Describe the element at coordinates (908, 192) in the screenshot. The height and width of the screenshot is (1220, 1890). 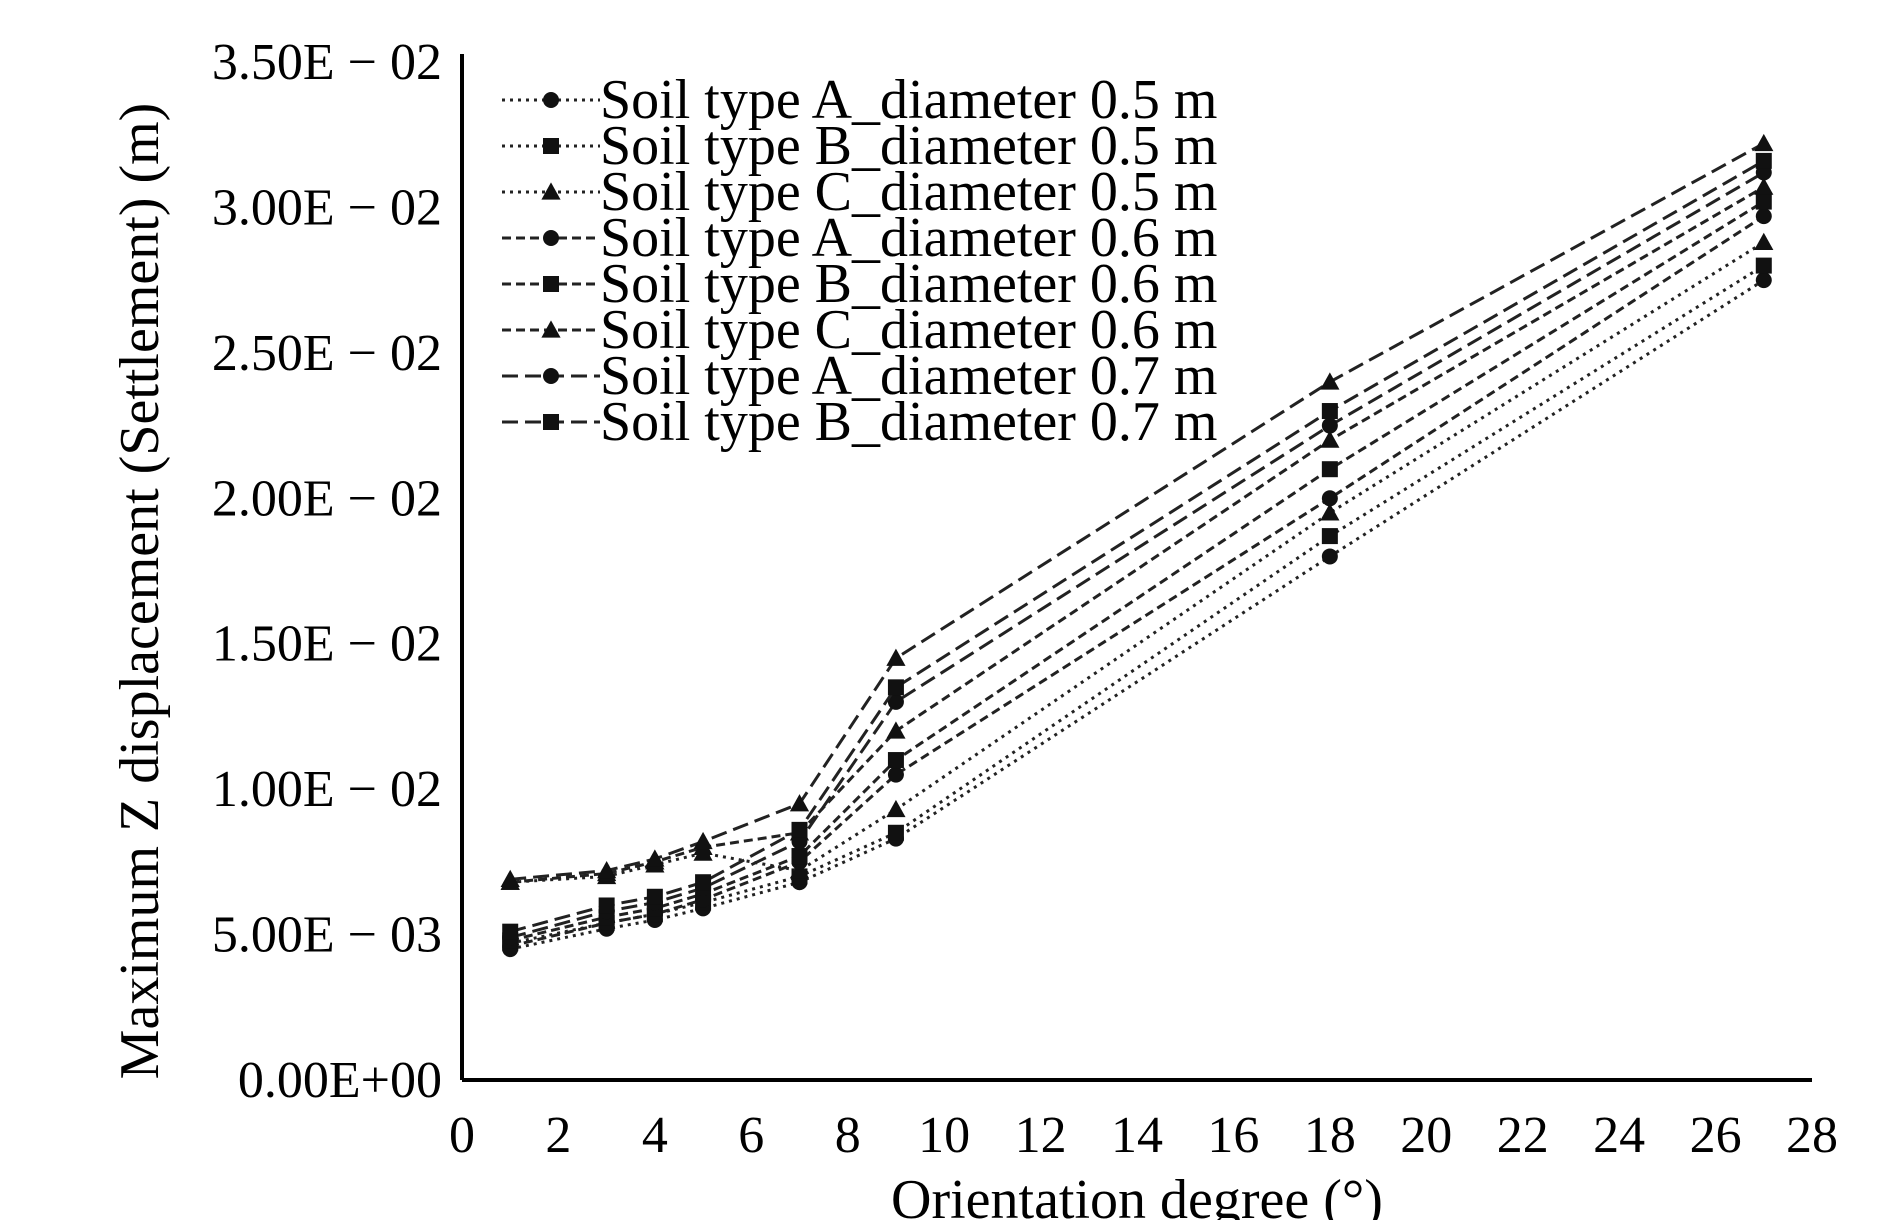
I see `legend-label: Soil type C_diameter 0.5 m` at that location.